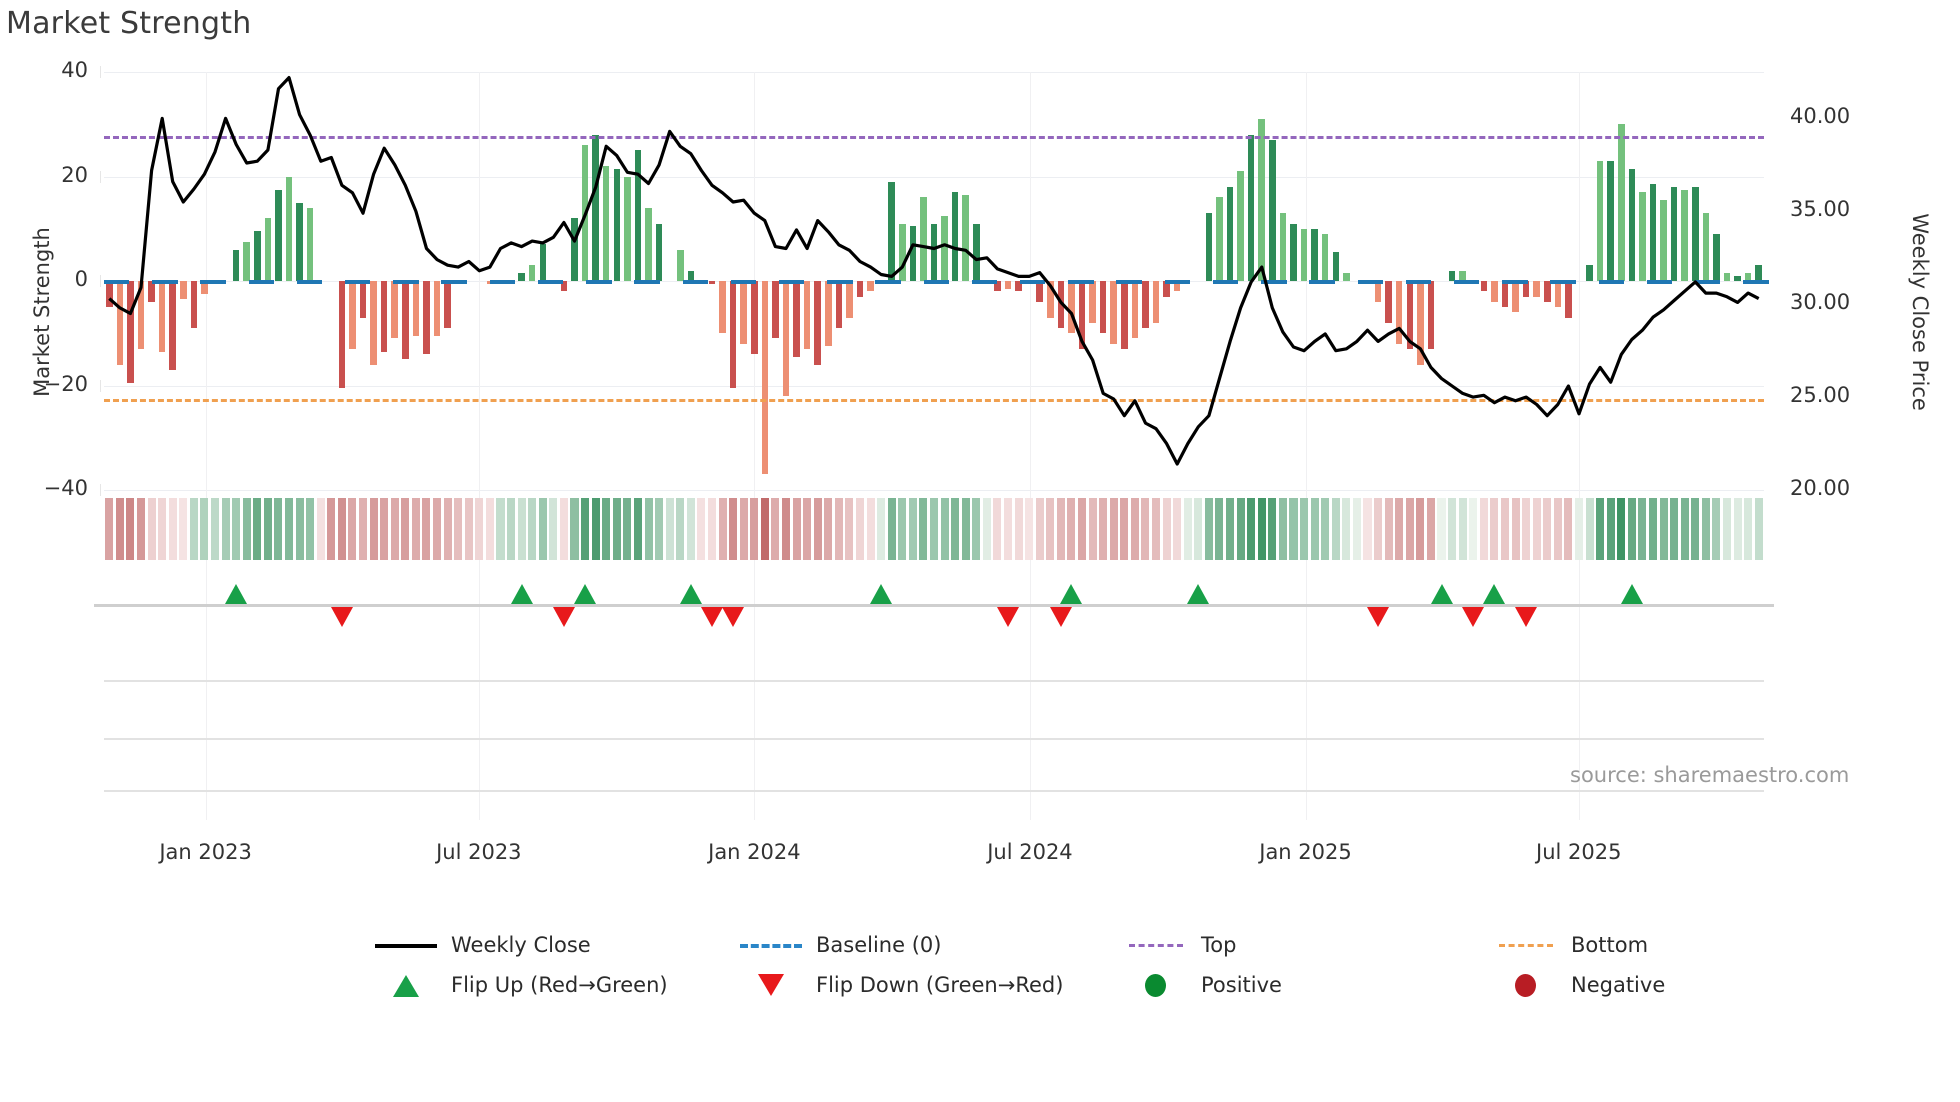 This screenshot has width=1960, height=1102. What do you see at coordinates (1580, 985) in the screenshot?
I see `legend-item: Negative` at bounding box center [1580, 985].